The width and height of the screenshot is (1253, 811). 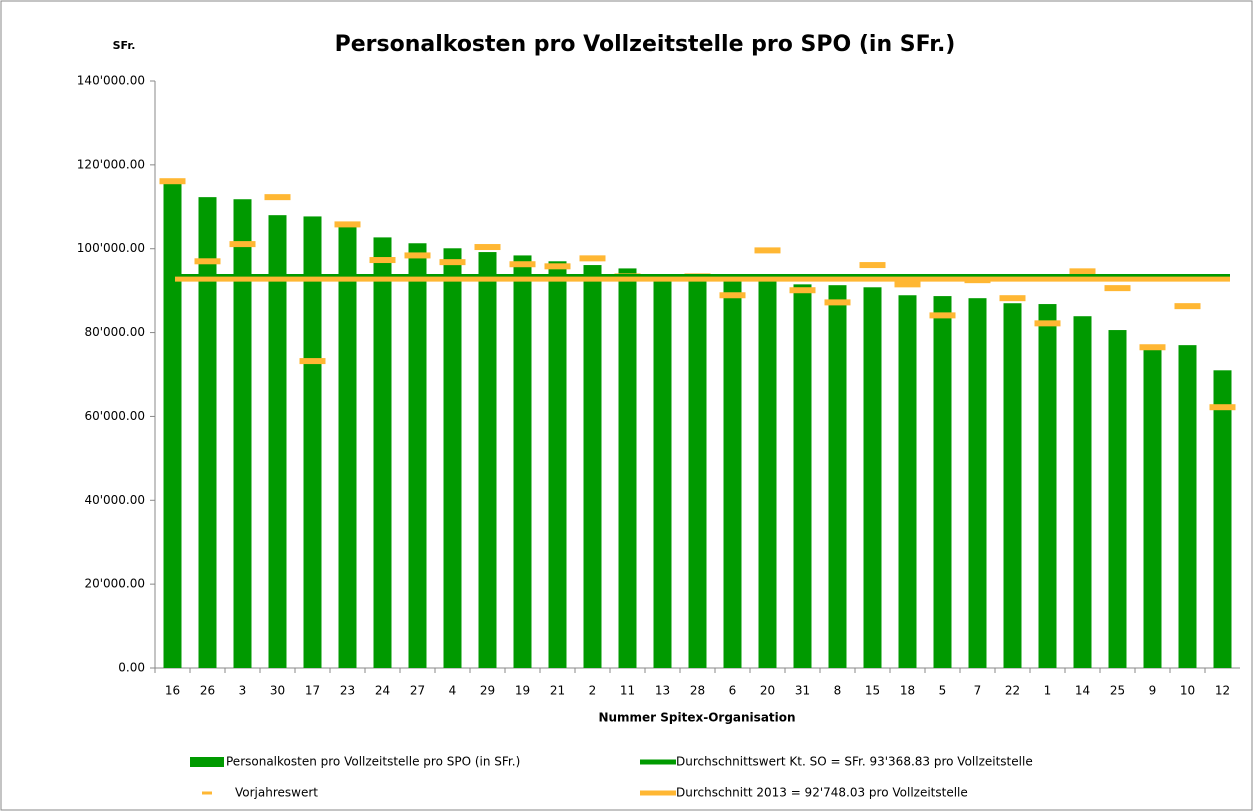 What do you see at coordinates (1012, 691) in the screenshot?
I see `x-tick-label: 22` at bounding box center [1012, 691].